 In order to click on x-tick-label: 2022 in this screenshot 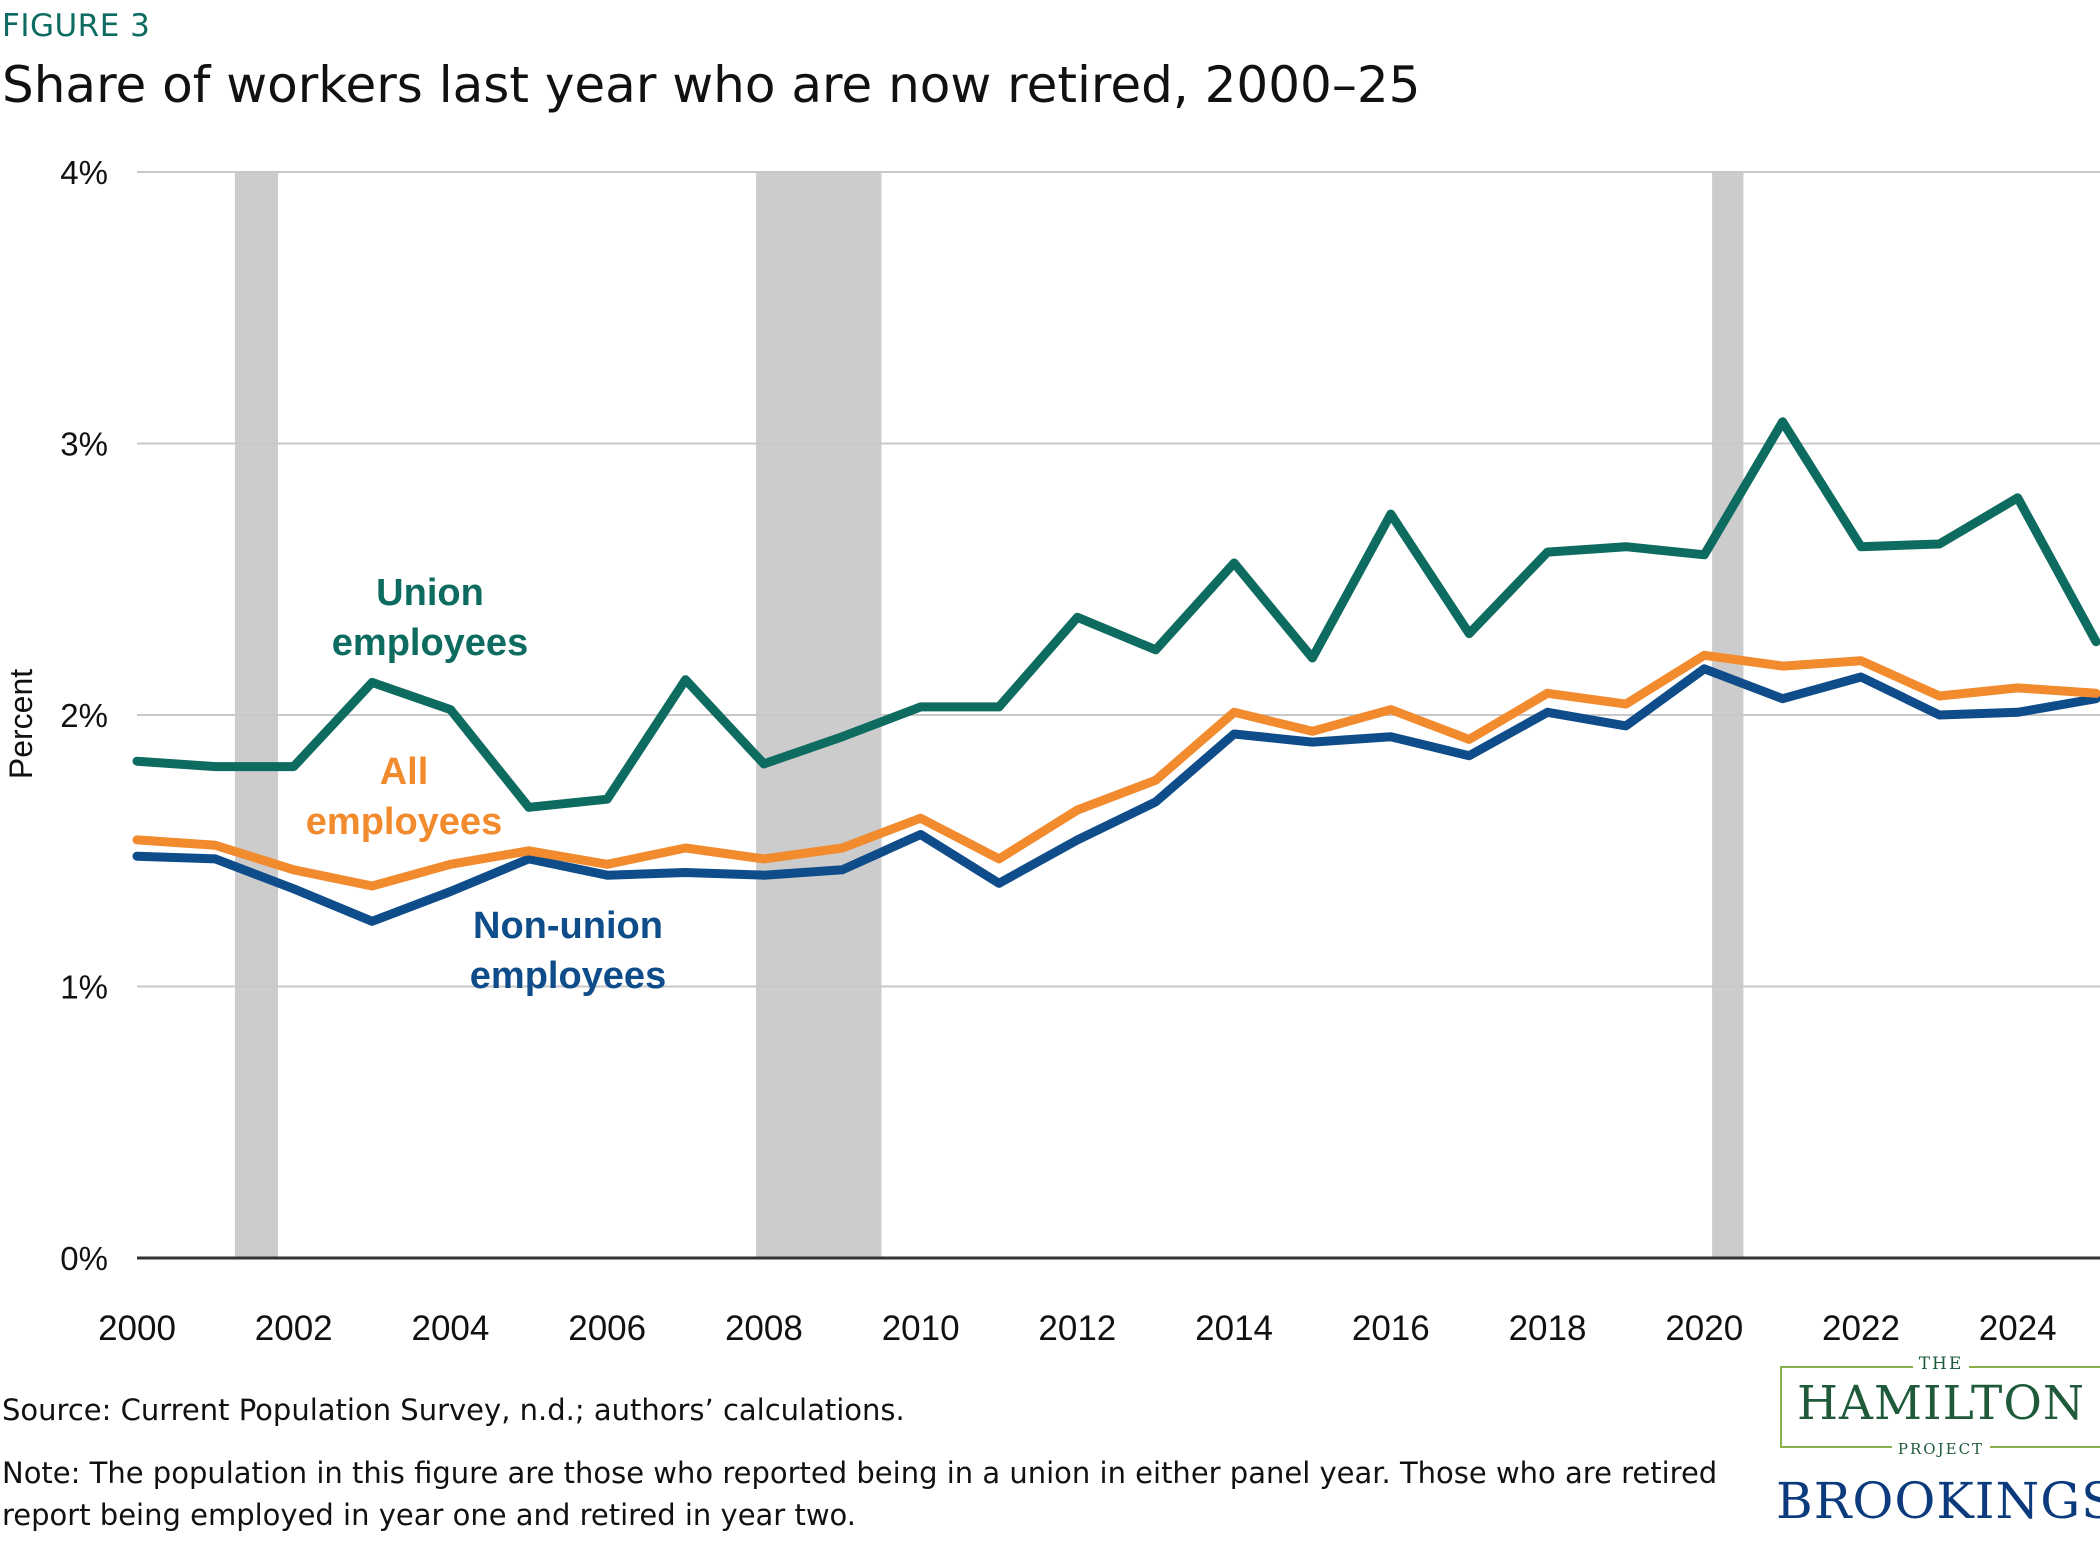, I will do `click(1861, 1328)`.